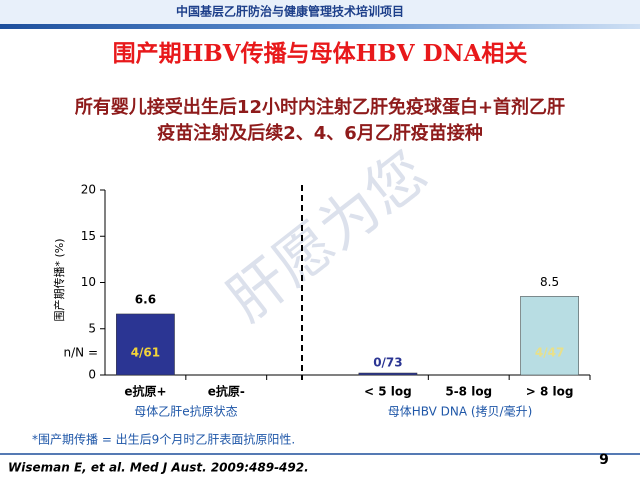  I want to click on header-band, so click(320, 12).